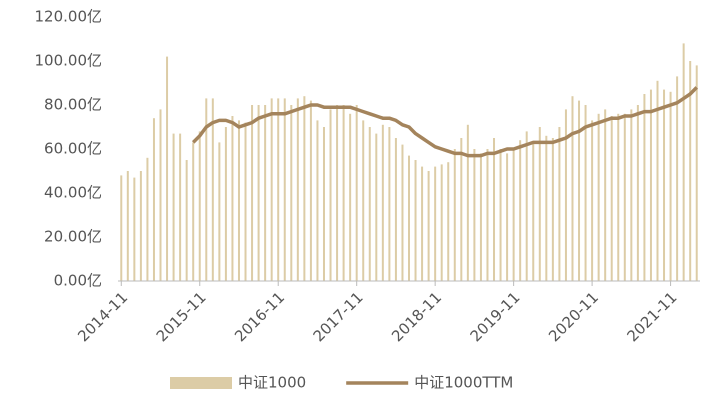 Image resolution: width=708 pixels, height=408 pixels. Describe the element at coordinates (272, 383) in the screenshot. I see `legend-label: 中证1000` at that location.